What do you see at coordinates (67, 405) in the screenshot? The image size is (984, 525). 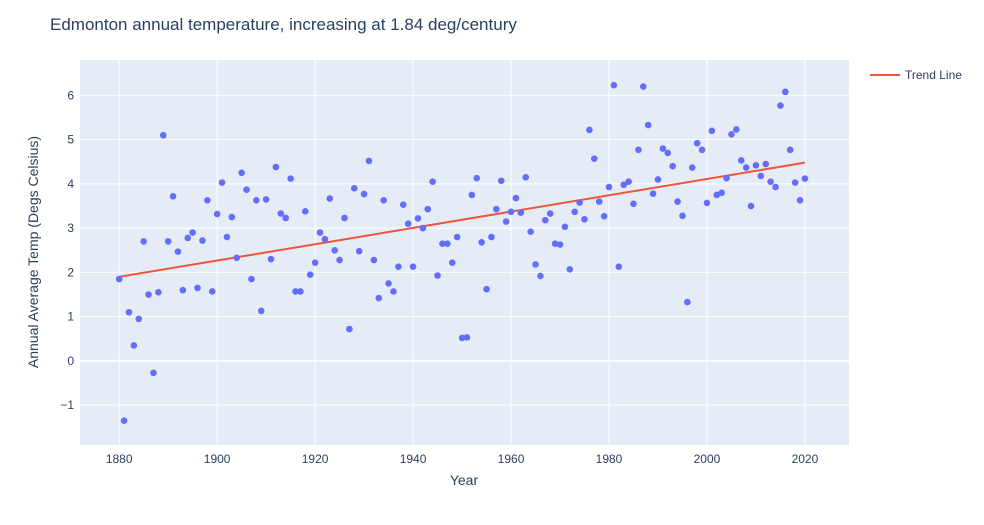 I see `y-tick-label: −1` at bounding box center [67, 405].